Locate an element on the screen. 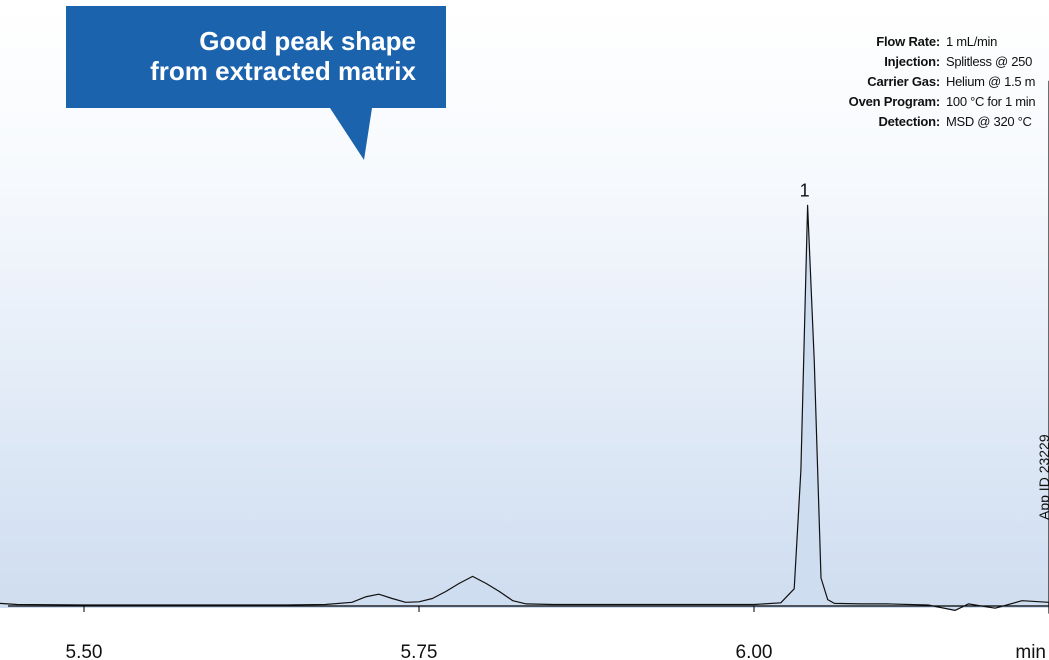 The width and height of the screenshot is (1049, 660). callout-box is located at coordinates (256, 83).